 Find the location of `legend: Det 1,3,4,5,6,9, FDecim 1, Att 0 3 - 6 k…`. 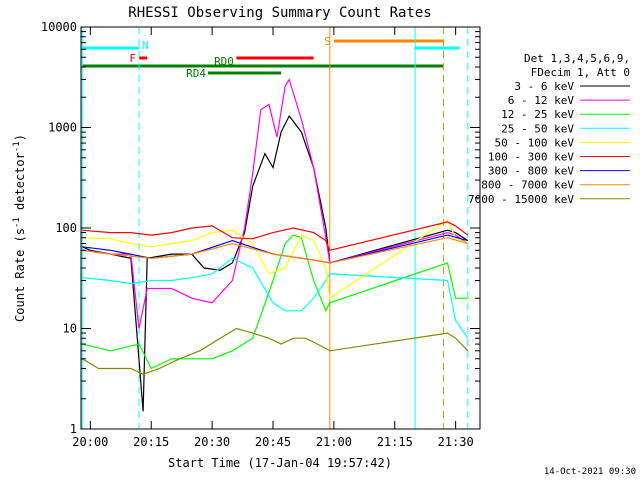

legend: Det 1,3,4,5,6,9, FDecim 1, Att 0 3 - 6 k… is located at coordinates (549, 129).